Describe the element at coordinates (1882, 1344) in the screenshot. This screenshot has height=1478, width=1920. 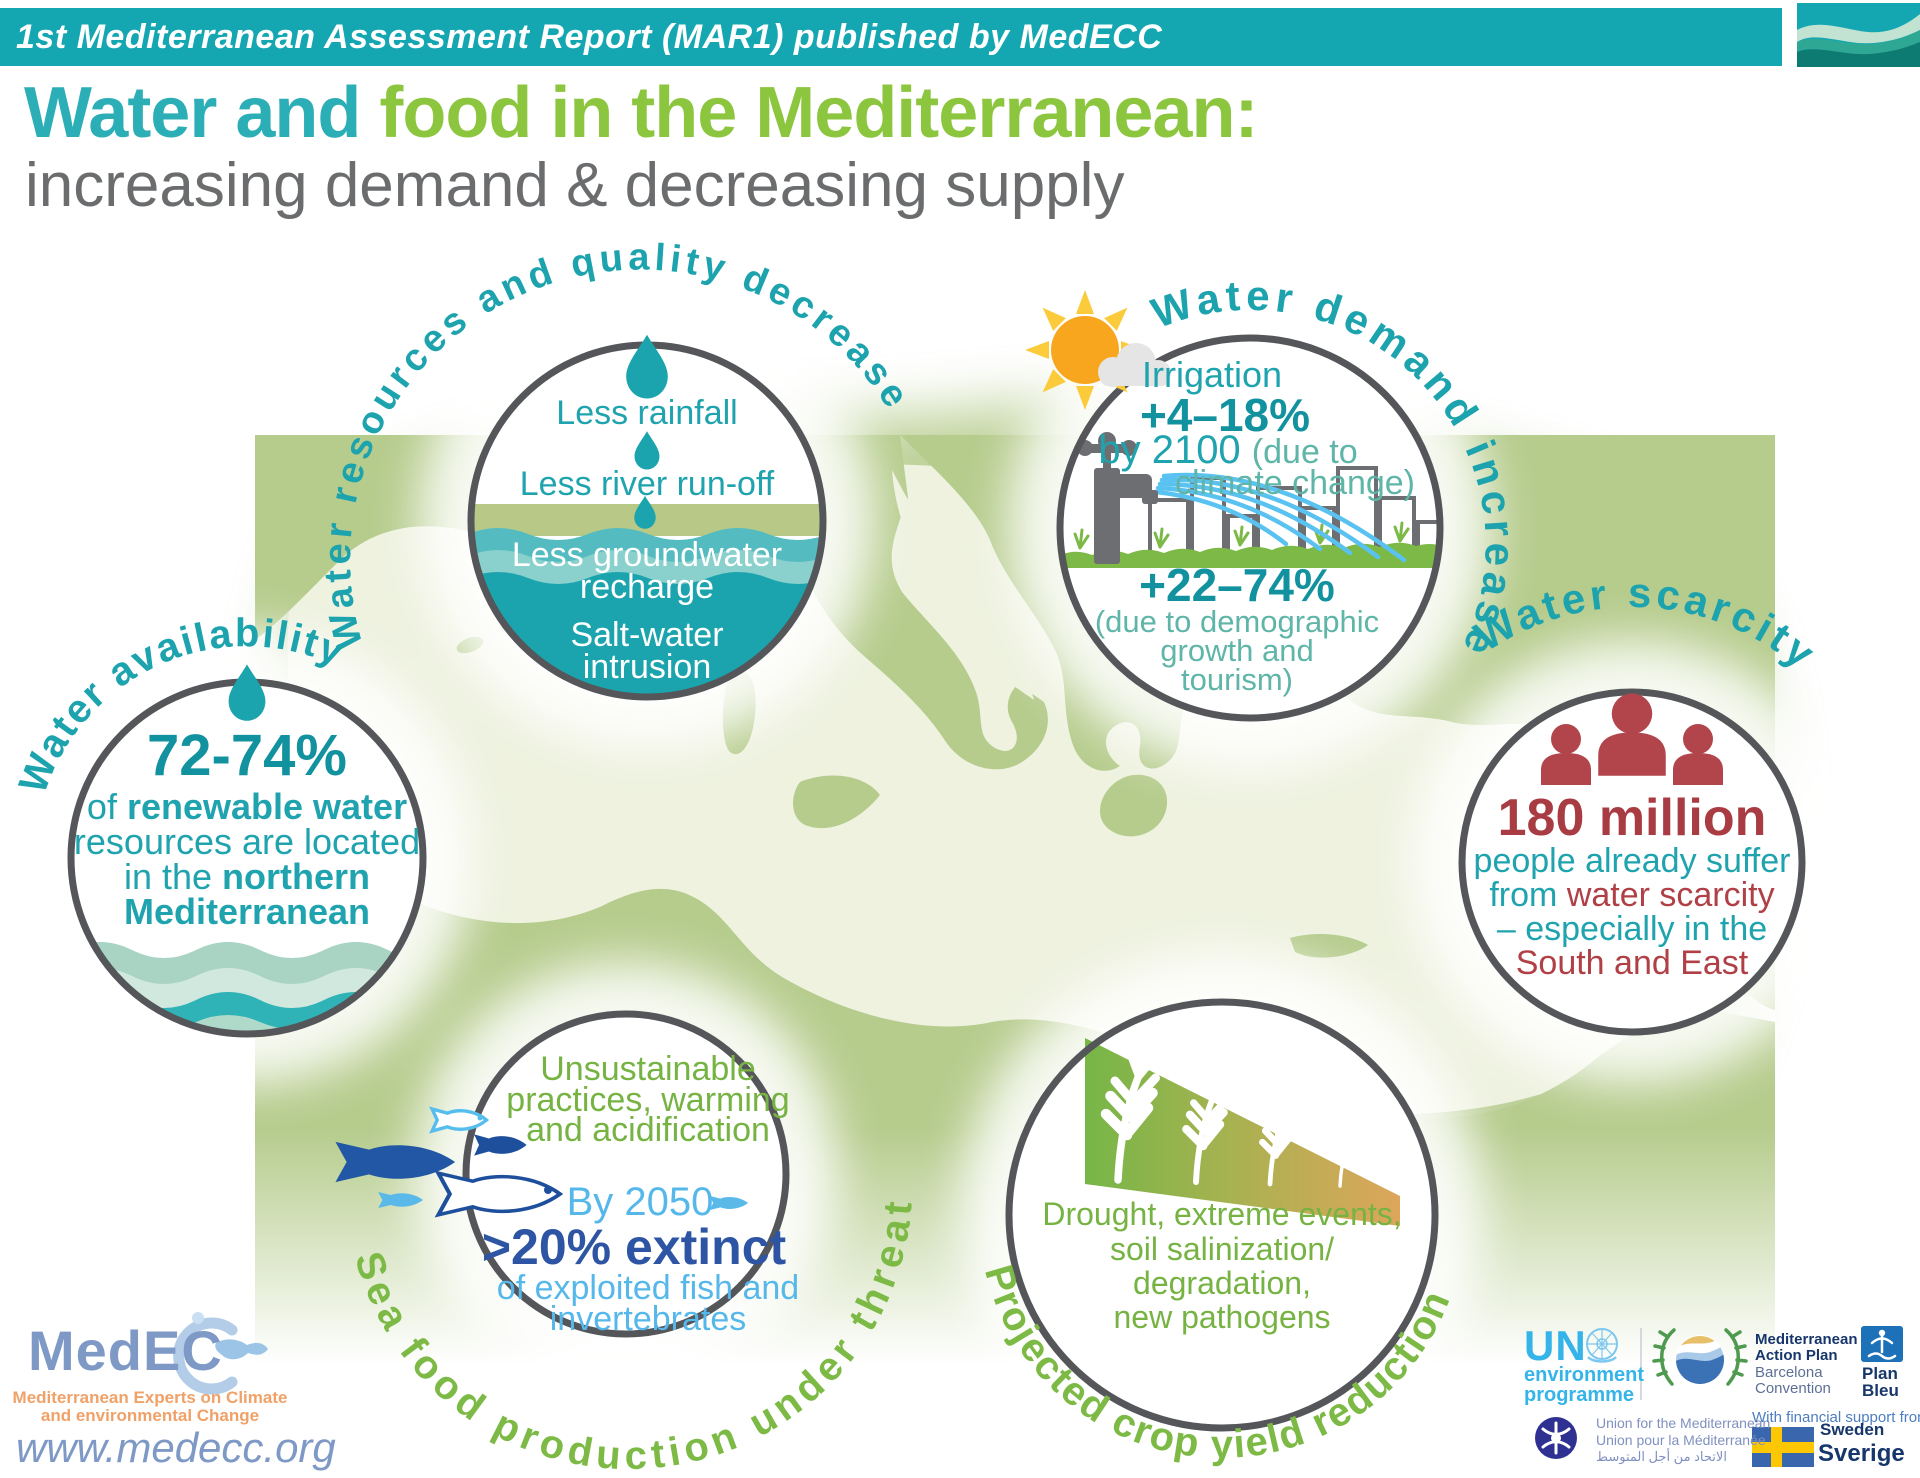
I see `plan-bleu-logo` at that location.